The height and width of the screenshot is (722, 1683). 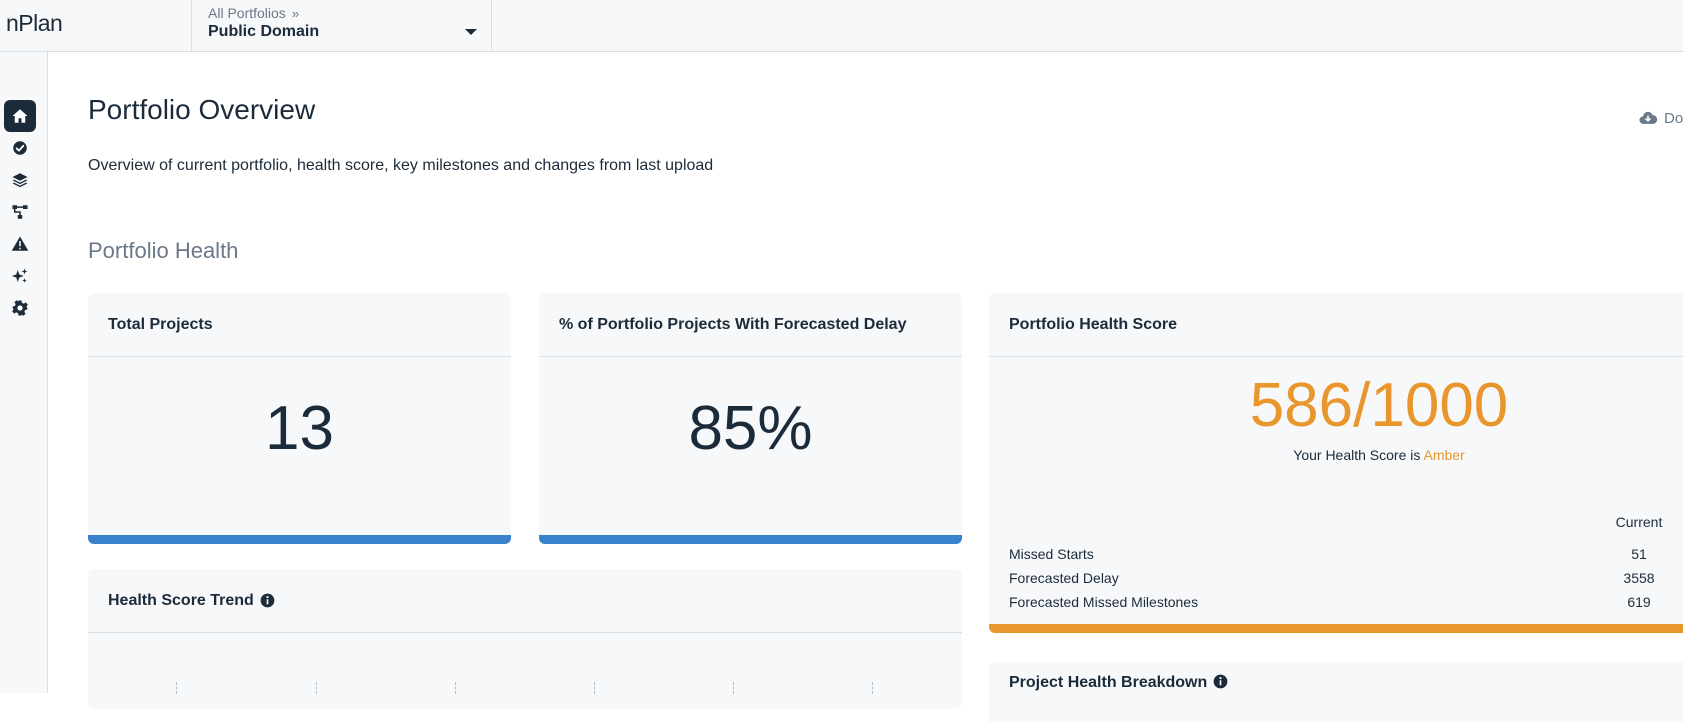 What do you see at coordinates (471, 32) in the screenshot?
I see `caret-down-icon` at bounding box center [471, 32].